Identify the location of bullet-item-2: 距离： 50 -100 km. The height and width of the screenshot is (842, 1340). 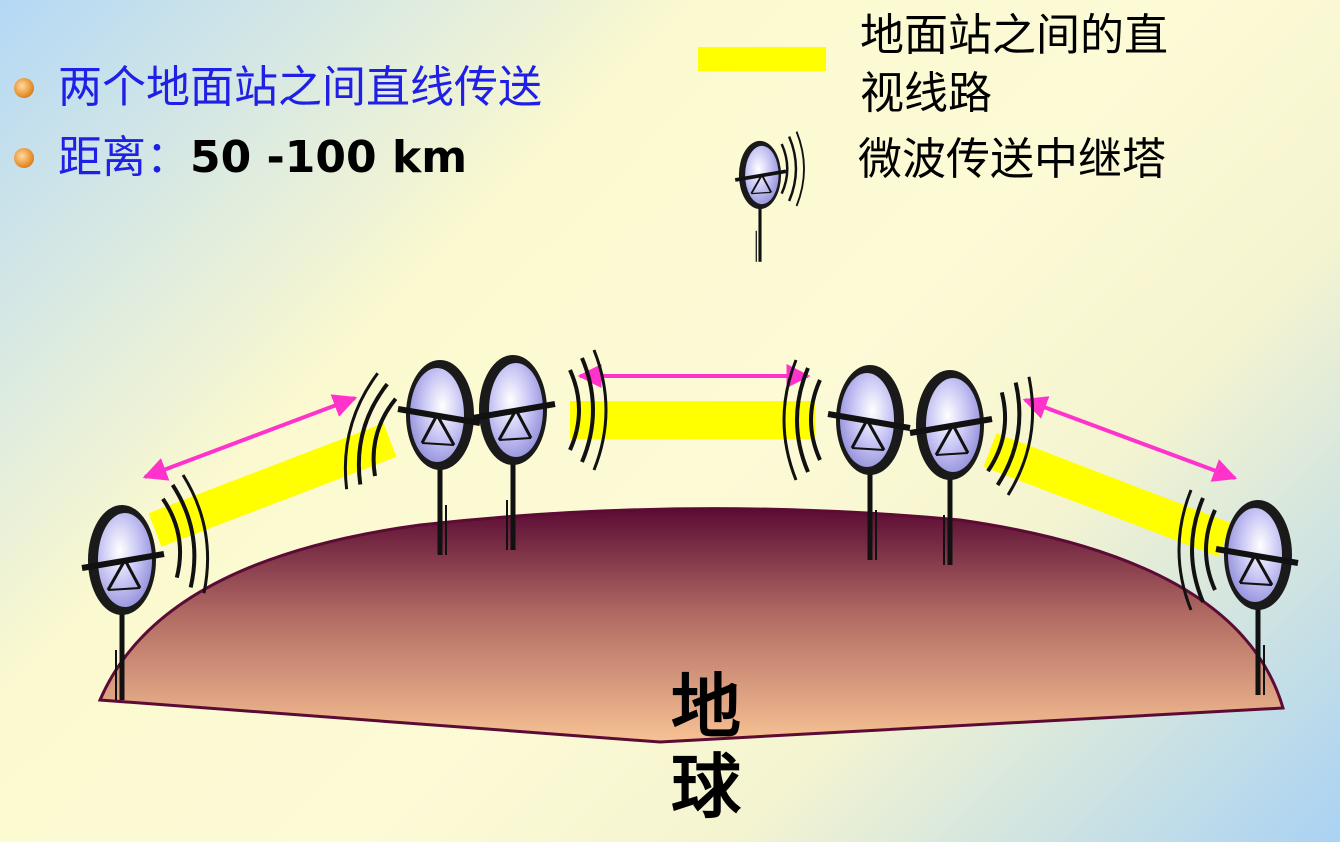
(240, 158).